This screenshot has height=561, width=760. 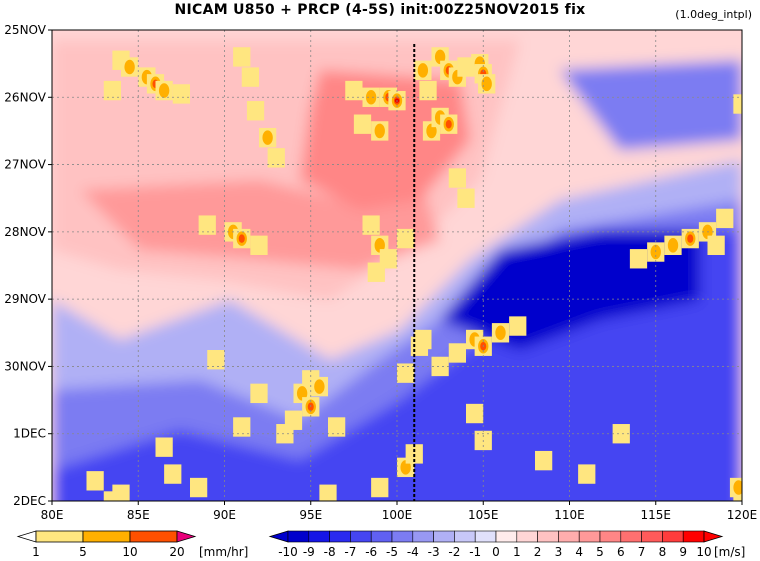 What do you see at coordinates (29, 434) in the screenshot?
I see `y-tick-label: 1DEC` at bounding box center [29, 434].